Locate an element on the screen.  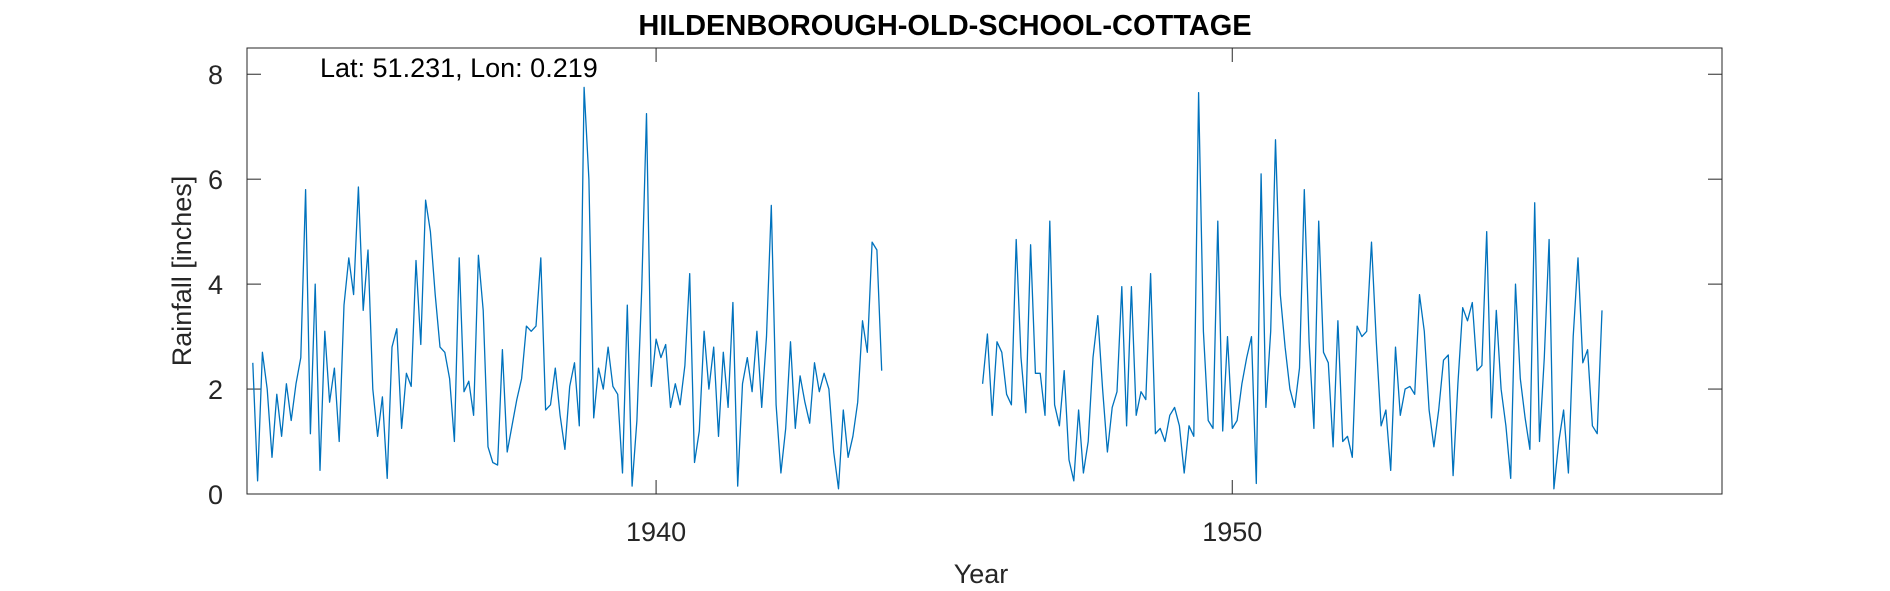
x-tick-label: 1940 is located at coordinates (656, 532).